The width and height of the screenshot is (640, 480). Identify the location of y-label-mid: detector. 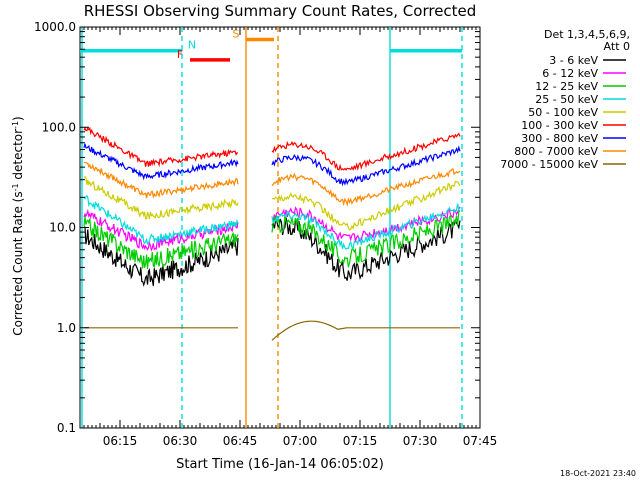
(18, 156).